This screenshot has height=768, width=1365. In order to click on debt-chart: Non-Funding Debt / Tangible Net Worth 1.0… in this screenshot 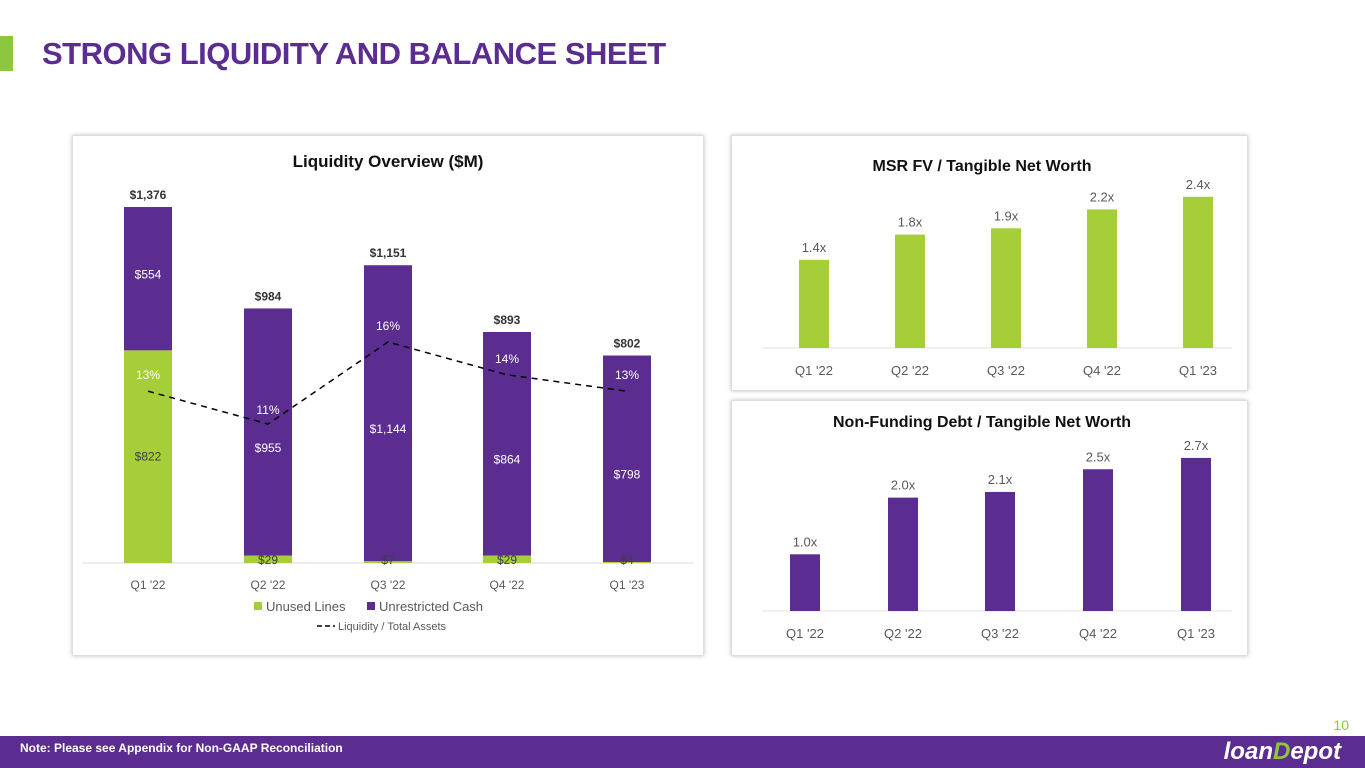, I will do `click(997, 527)`.